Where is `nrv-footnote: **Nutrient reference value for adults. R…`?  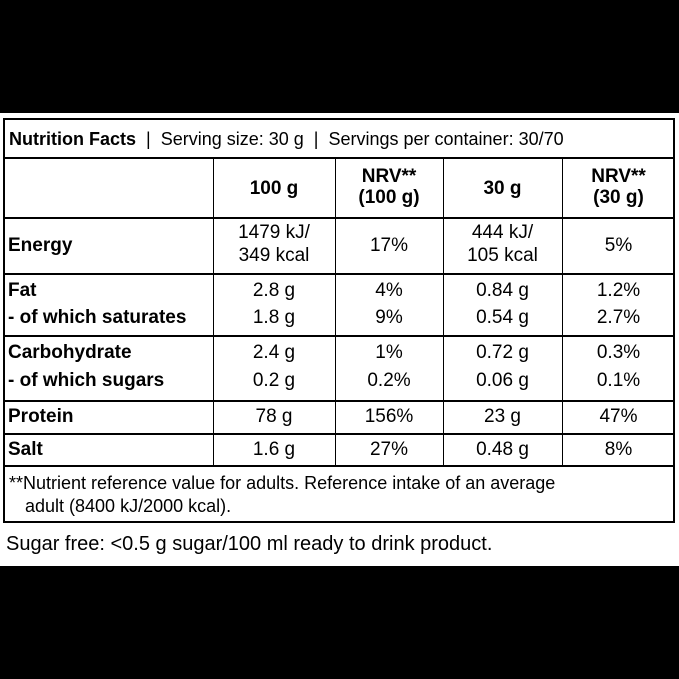
nrv-footnote: **Nutrient reference value for adults. R… is located at coordinates (329, 495).